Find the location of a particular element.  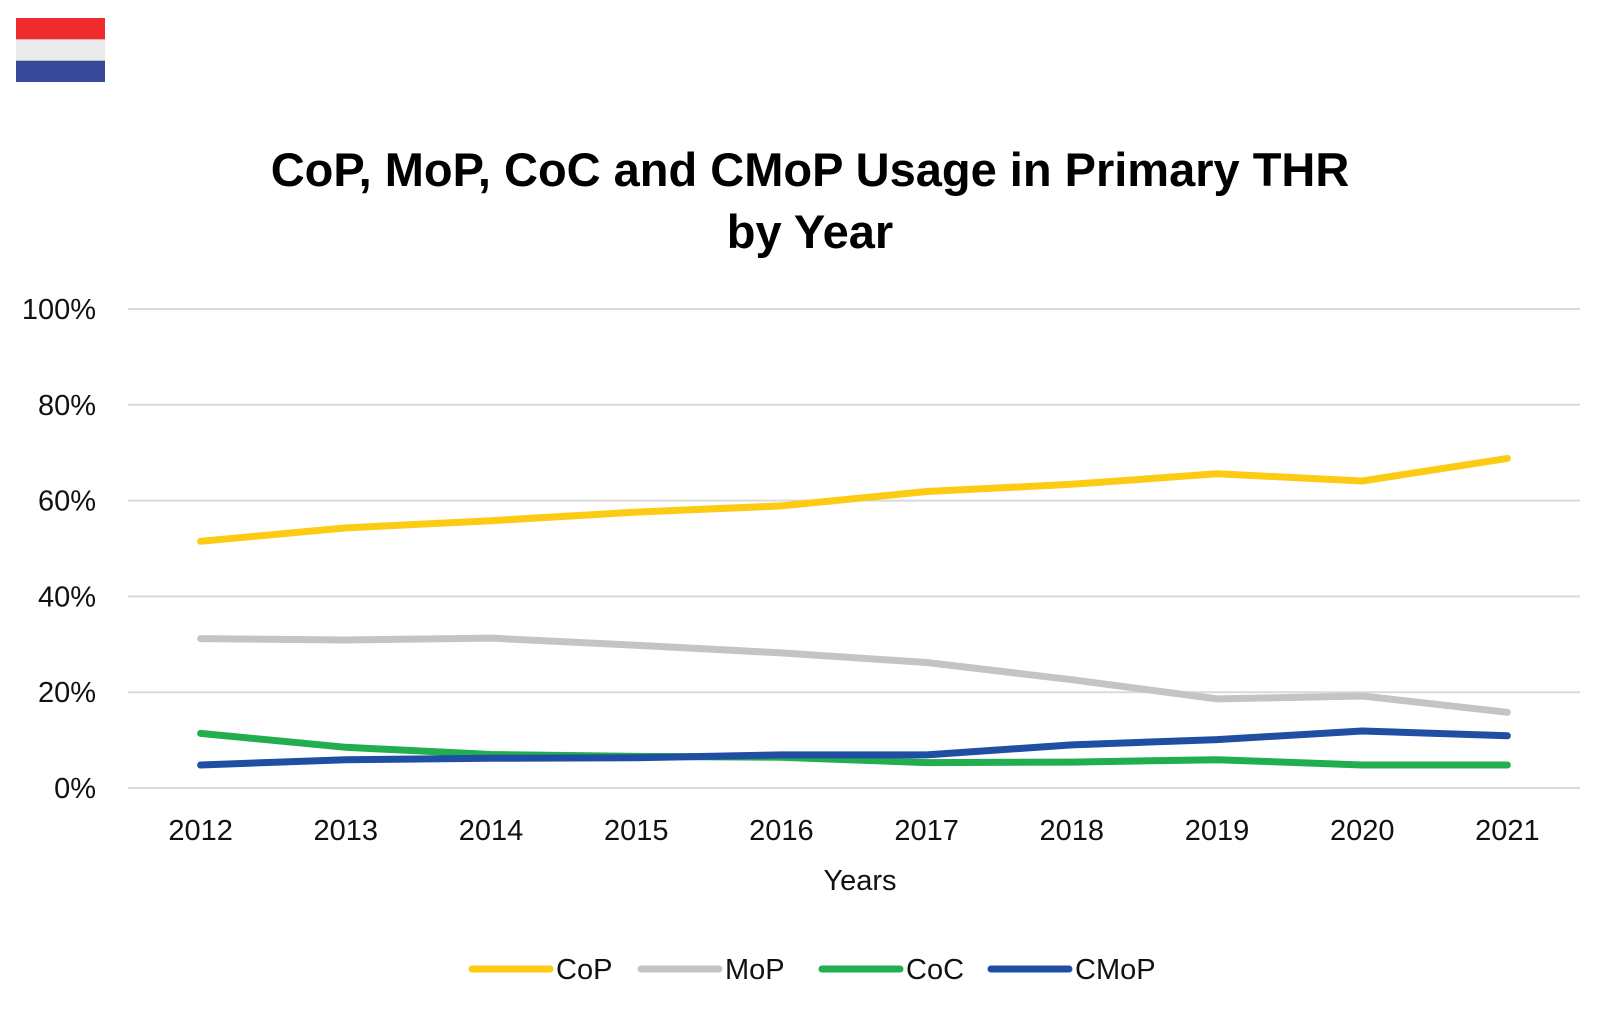

flag-stripe-red is located at coordinates (60, 29).